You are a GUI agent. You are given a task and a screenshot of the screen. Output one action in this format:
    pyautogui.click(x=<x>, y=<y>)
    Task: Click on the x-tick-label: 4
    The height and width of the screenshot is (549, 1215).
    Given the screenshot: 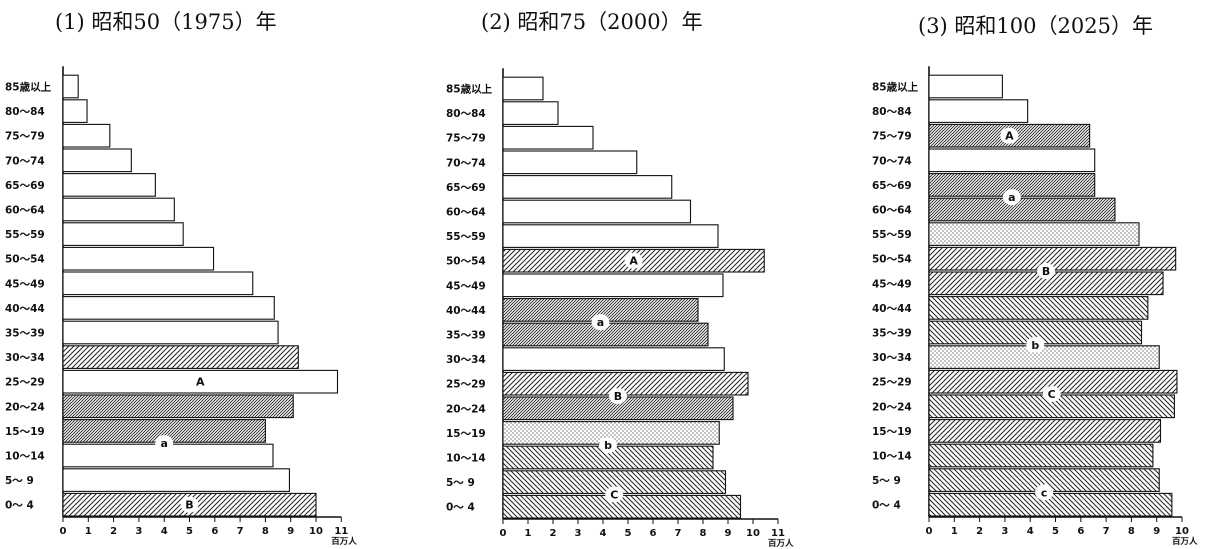 What is the action you would take?
    pyautogui.click(x=603, y=533)
    